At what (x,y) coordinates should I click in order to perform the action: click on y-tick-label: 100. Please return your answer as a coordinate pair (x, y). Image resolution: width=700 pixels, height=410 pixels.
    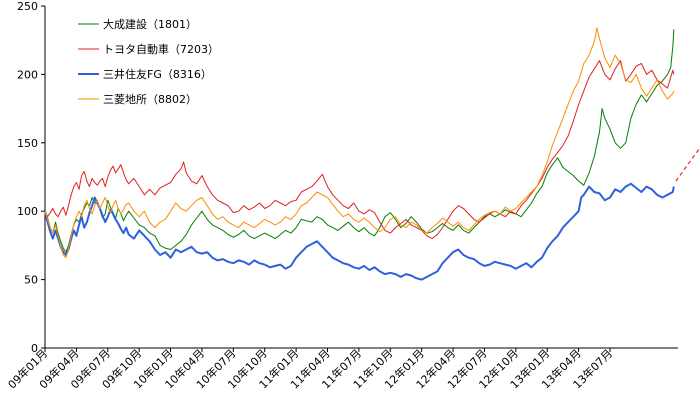
    Looking at the image, I should click on (27, 211).